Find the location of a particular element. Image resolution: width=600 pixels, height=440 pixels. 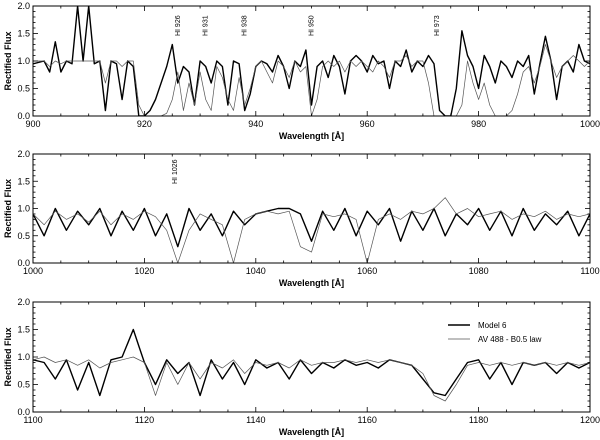

line-annotation: HI 973 is located at coordinates (437, 25).